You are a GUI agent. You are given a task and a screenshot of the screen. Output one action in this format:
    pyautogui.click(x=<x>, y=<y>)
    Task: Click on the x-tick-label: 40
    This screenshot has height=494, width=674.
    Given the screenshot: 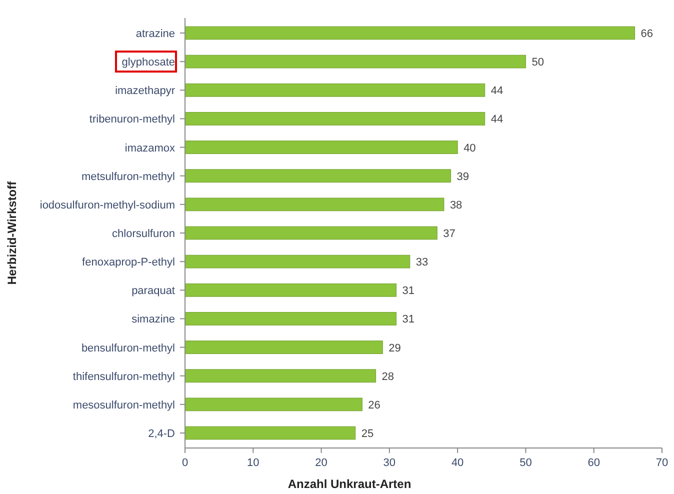 What is the action you would take?
    pyautogui.click(x=457, y=463)
    